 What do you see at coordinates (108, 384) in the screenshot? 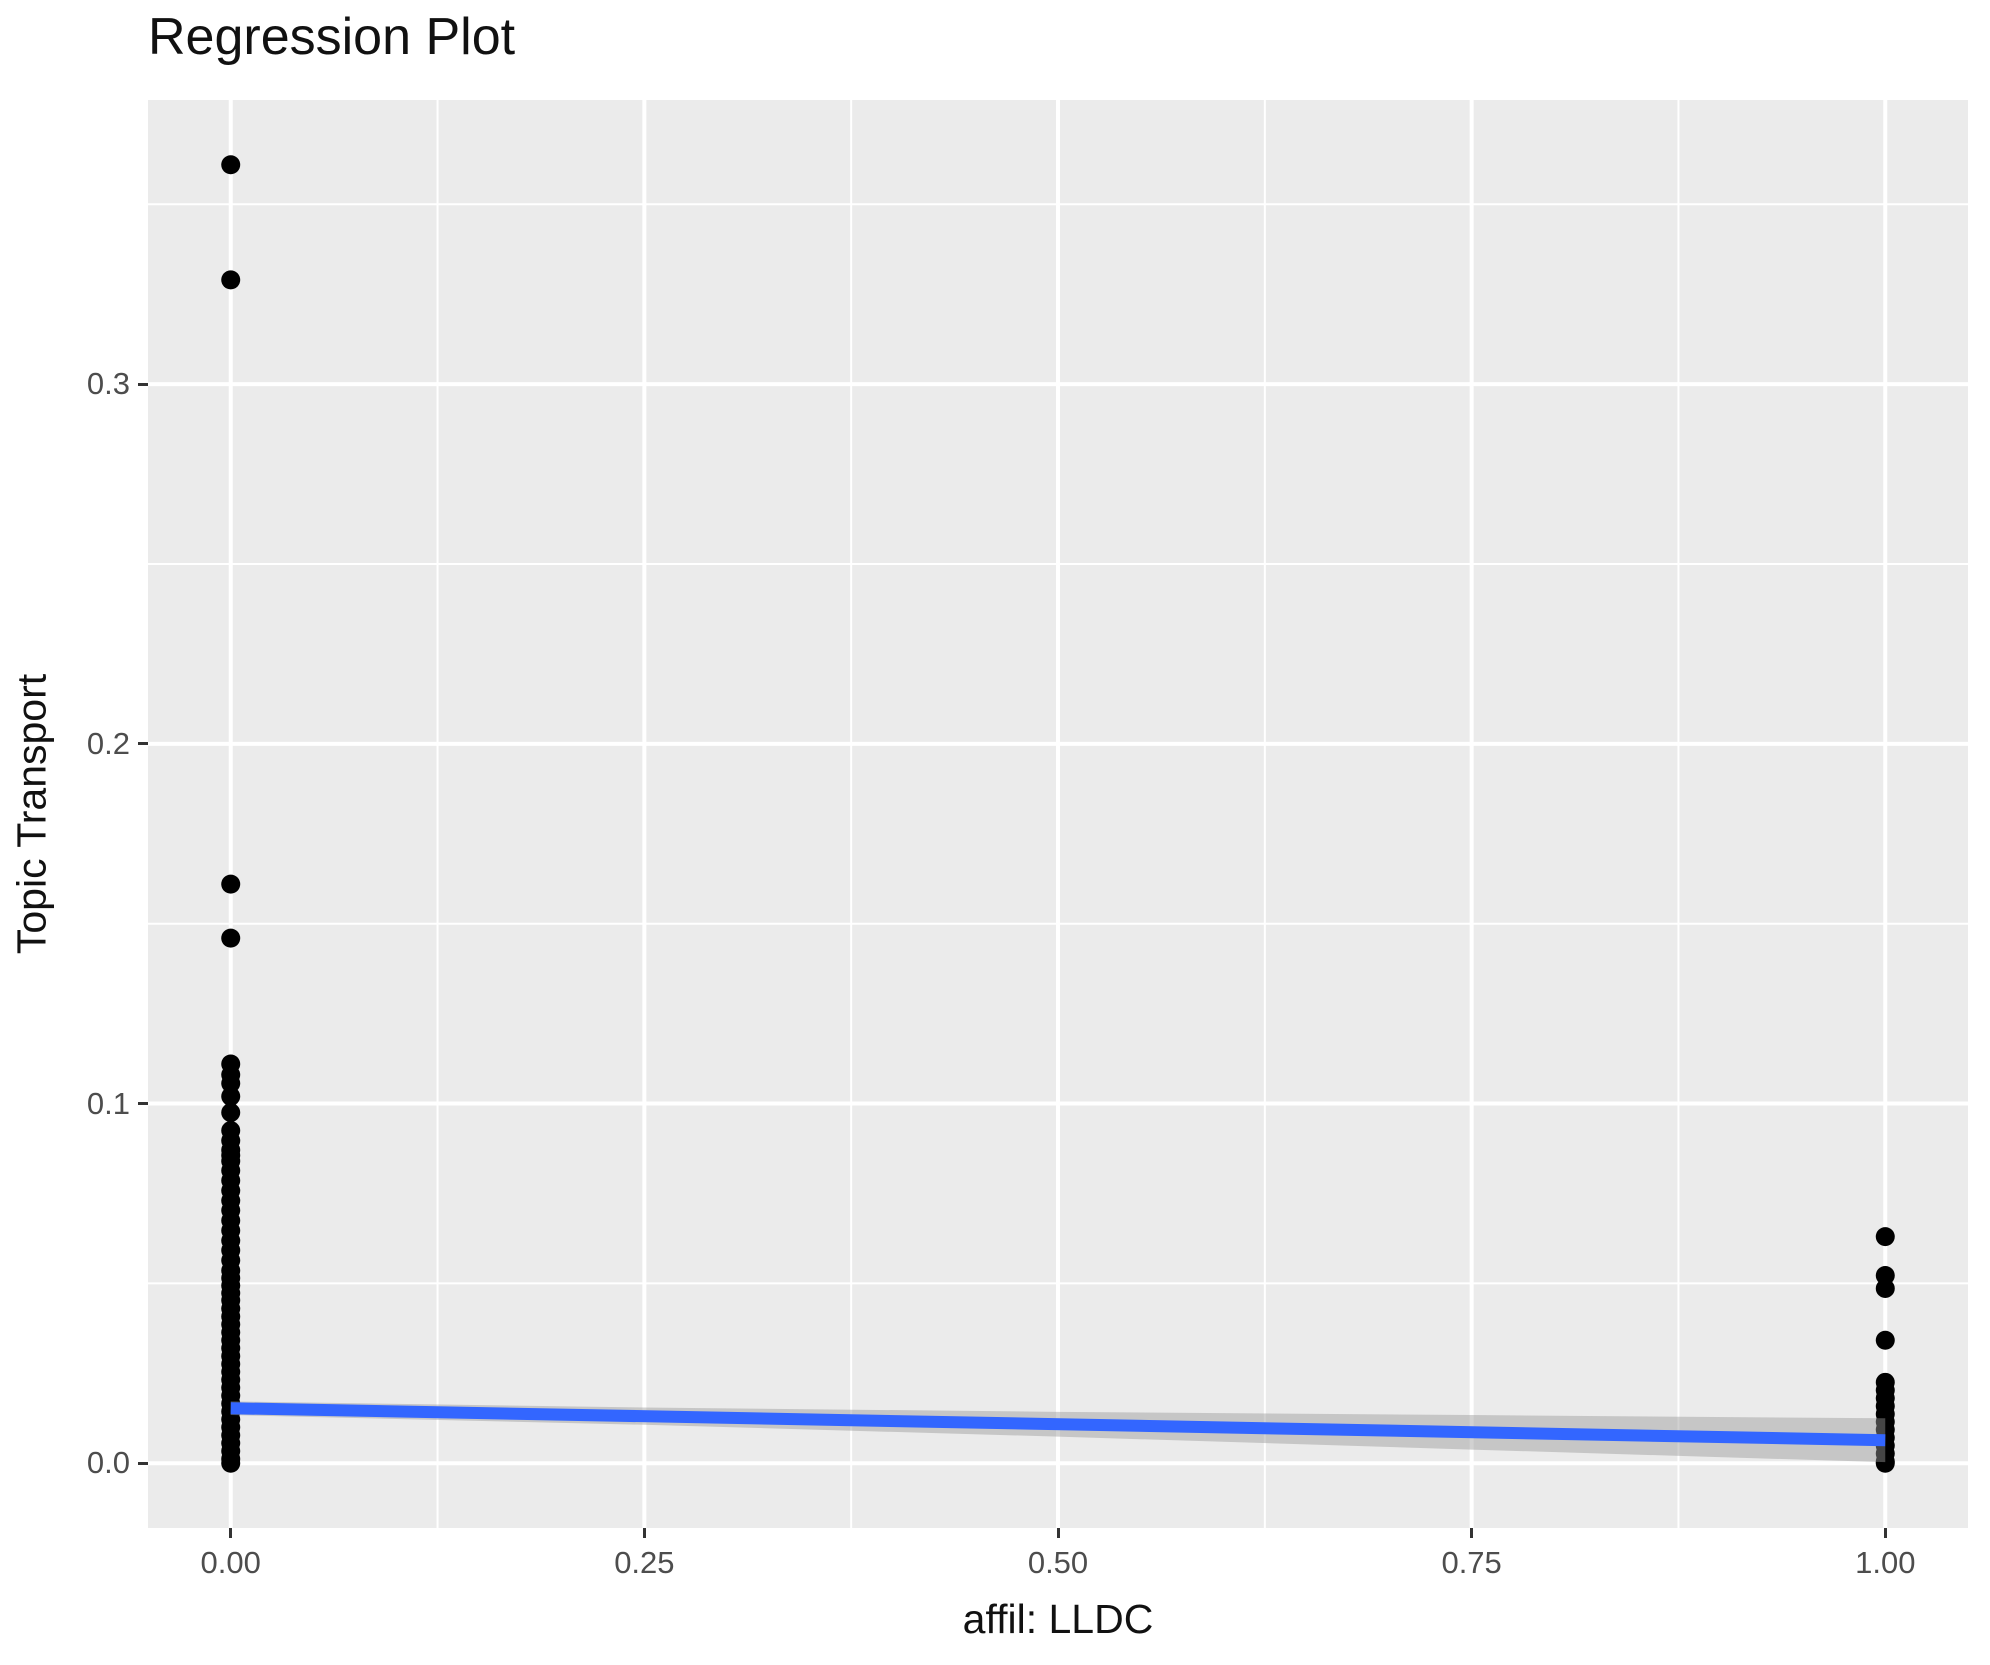
I see `y-tick-label: 0.3` at bounding box center [108, 384].